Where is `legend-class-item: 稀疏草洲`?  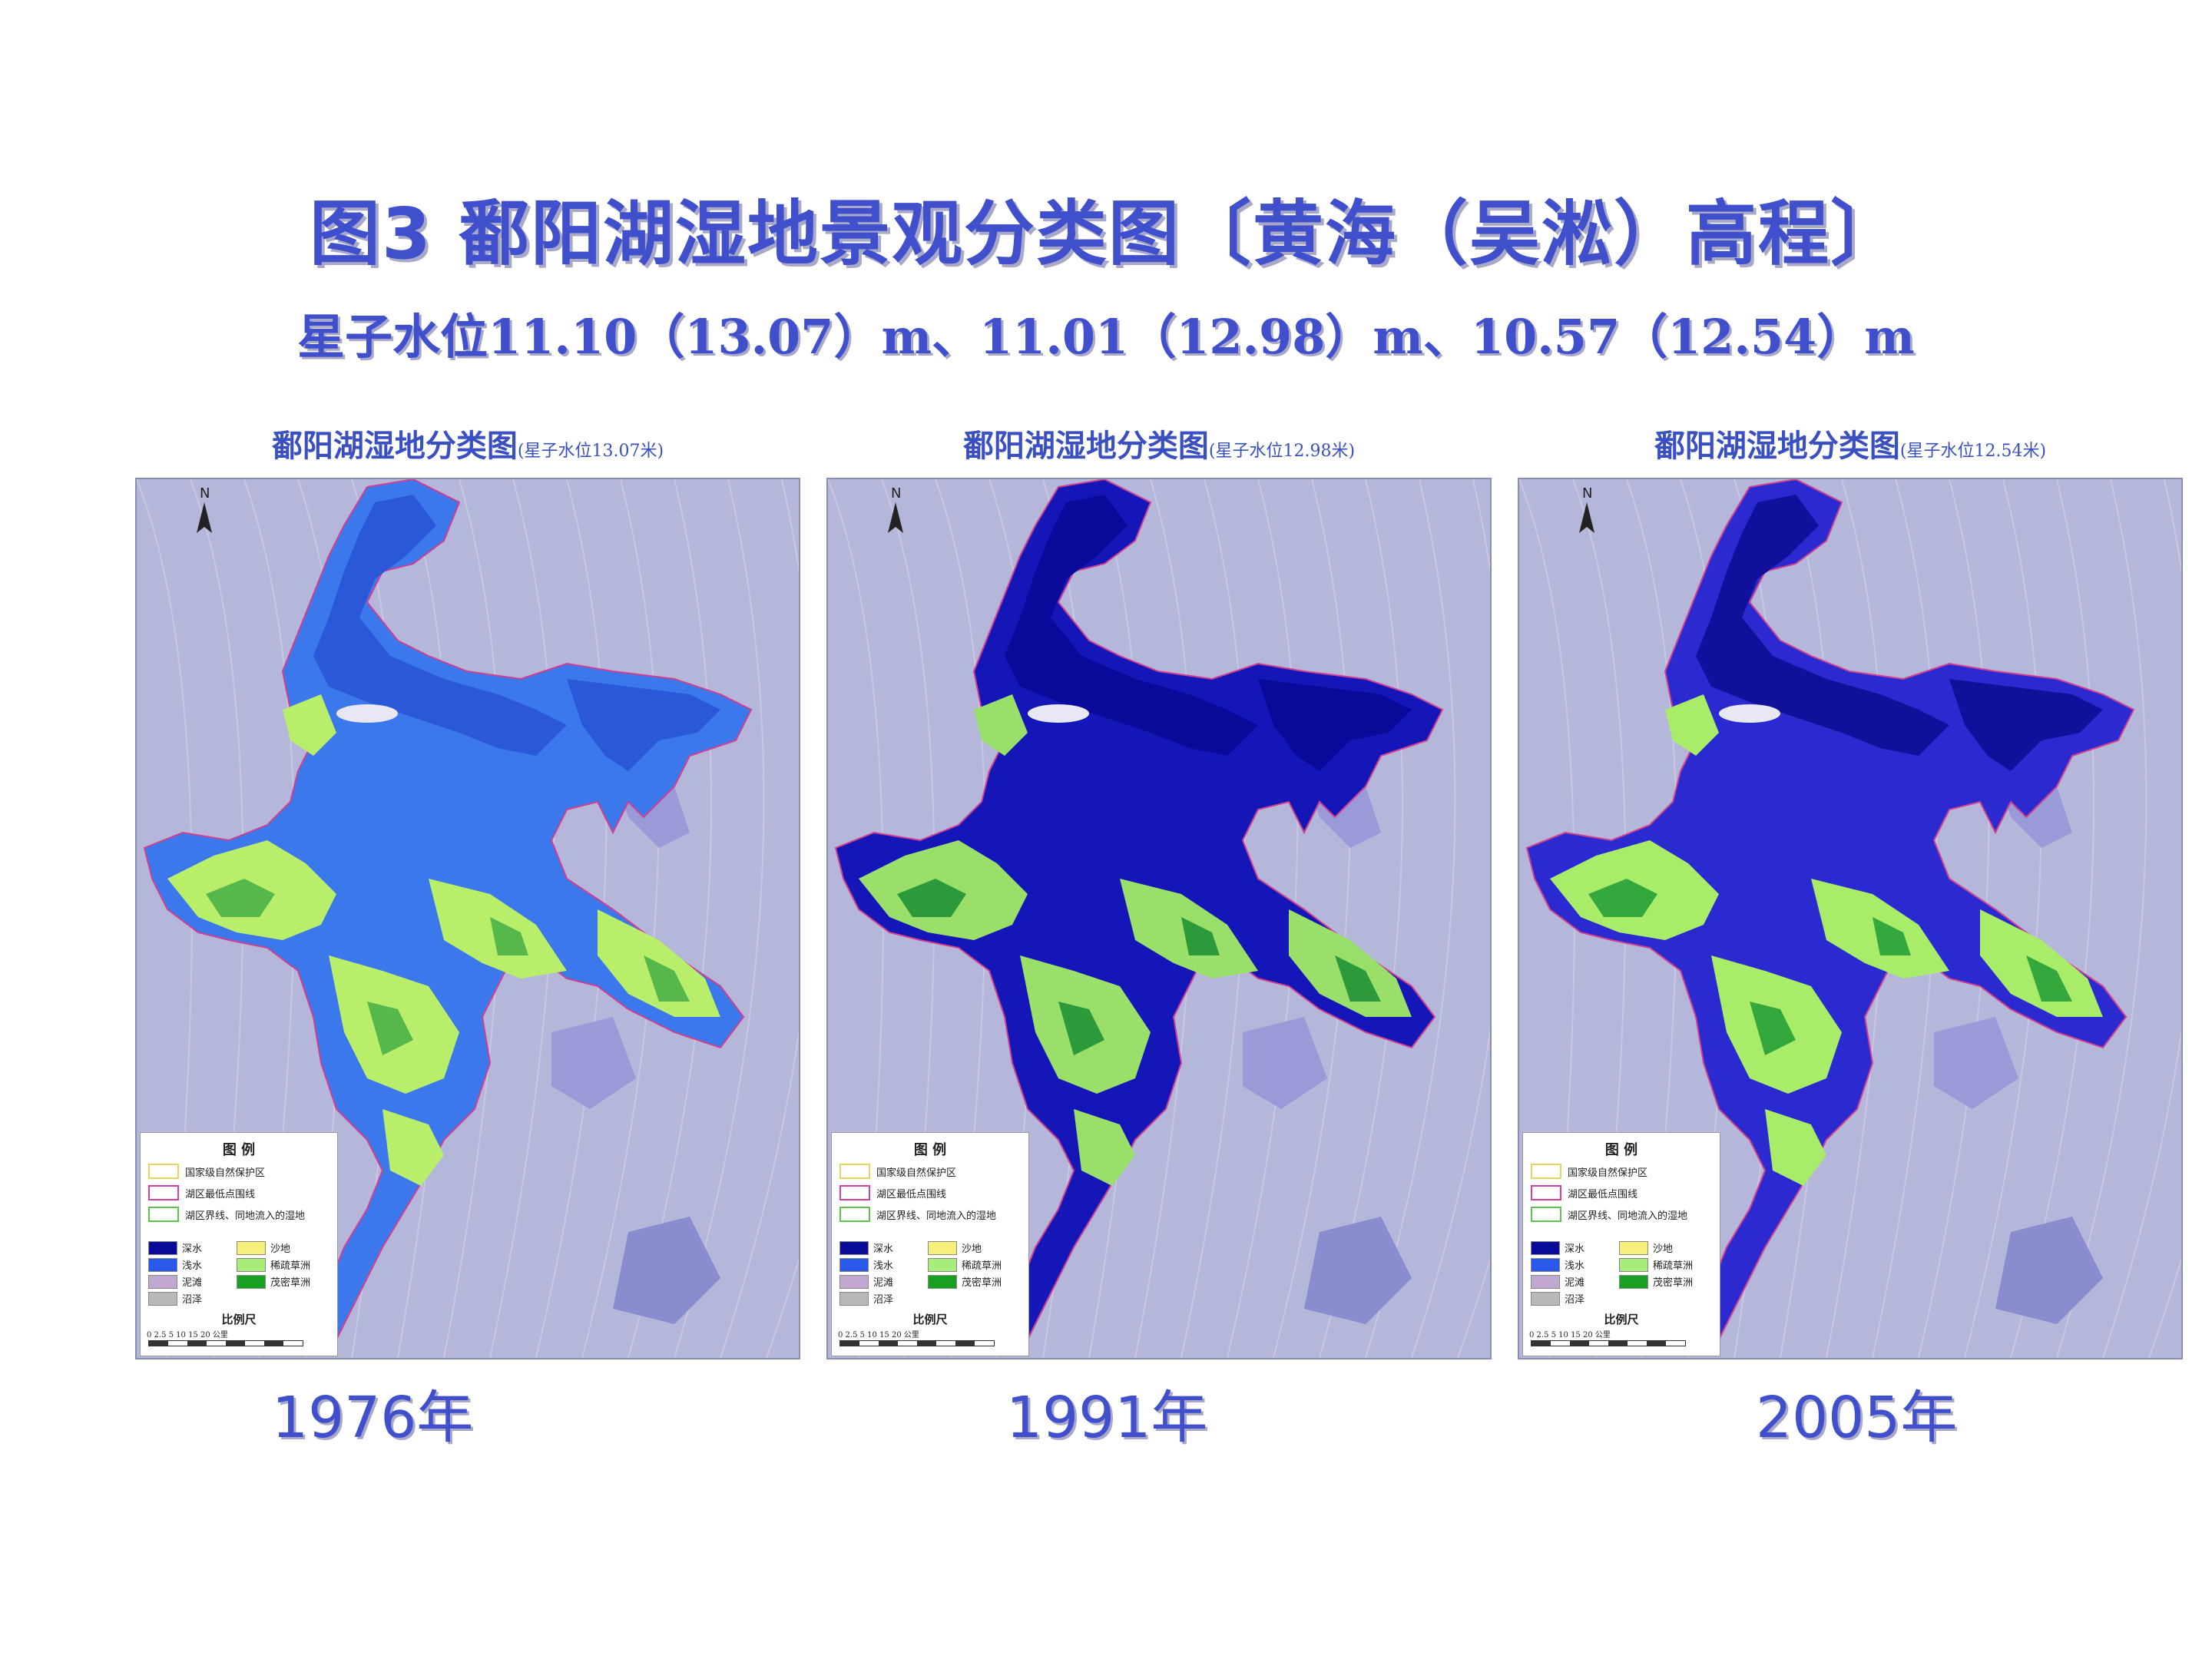 legend-class-item: 稀疏草洲 is located at coordinates (965, 1264).